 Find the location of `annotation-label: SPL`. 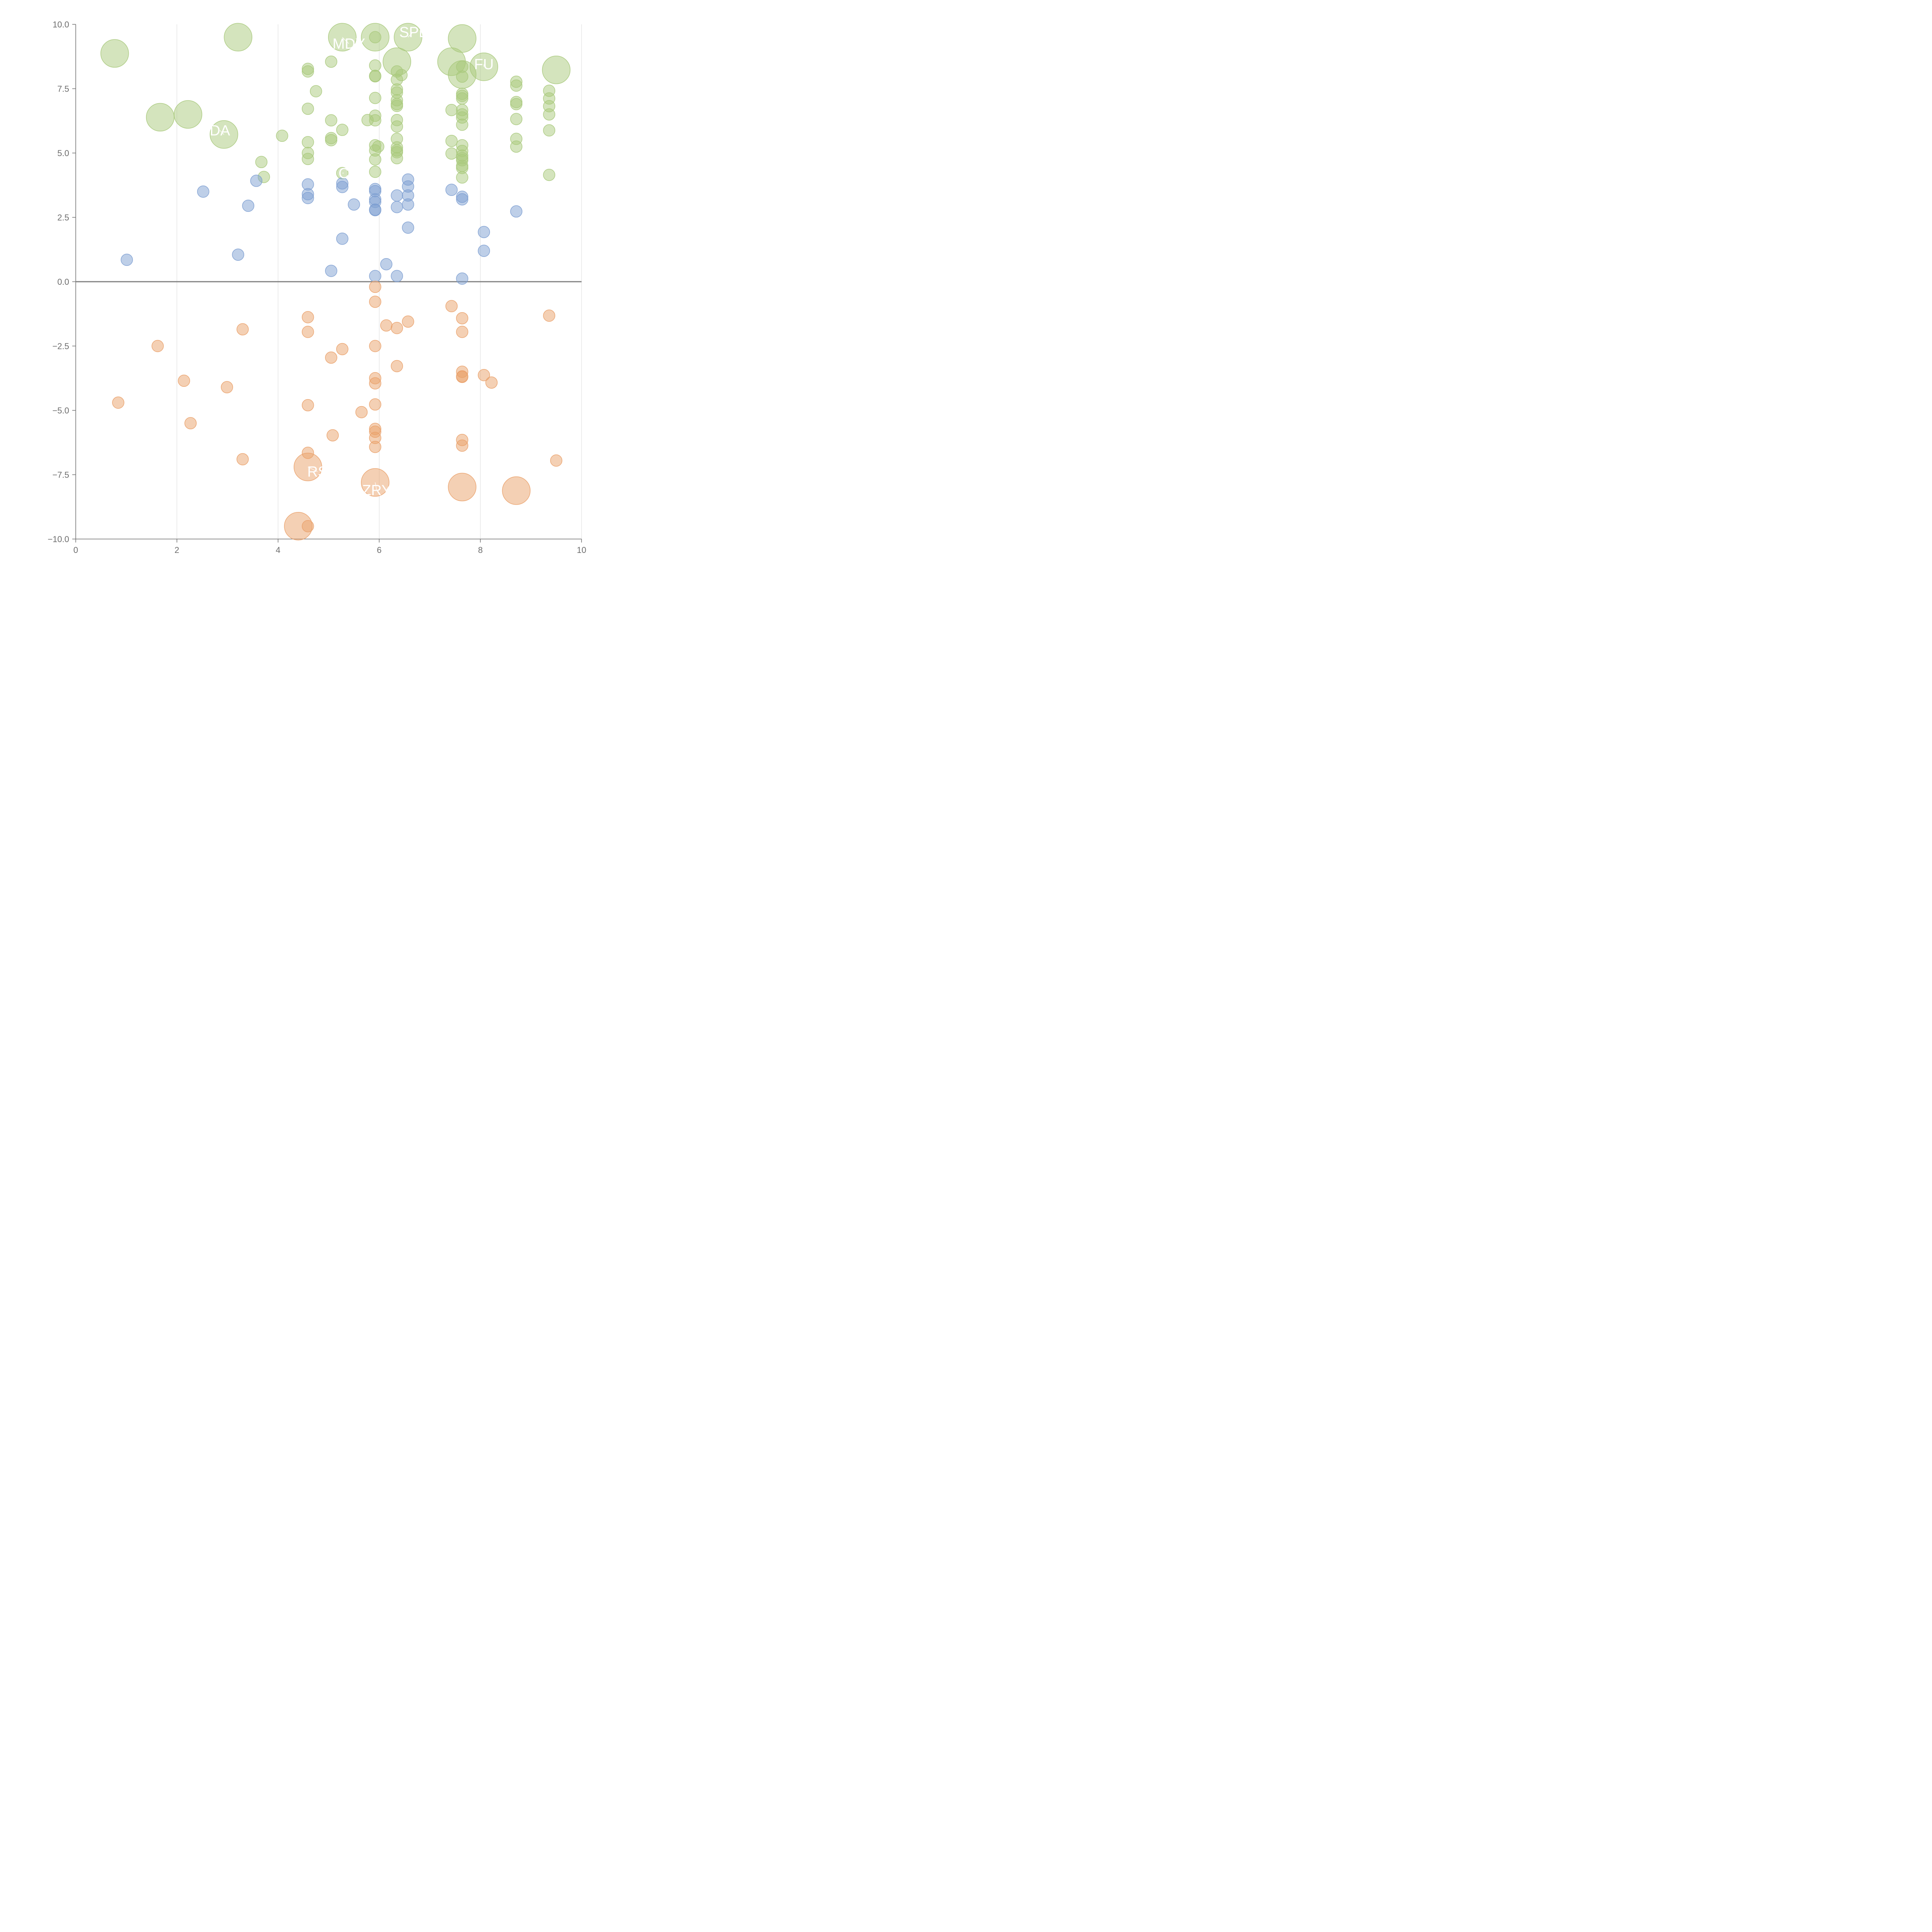

annotation-label: SPL is located at coordinates (413, 33).